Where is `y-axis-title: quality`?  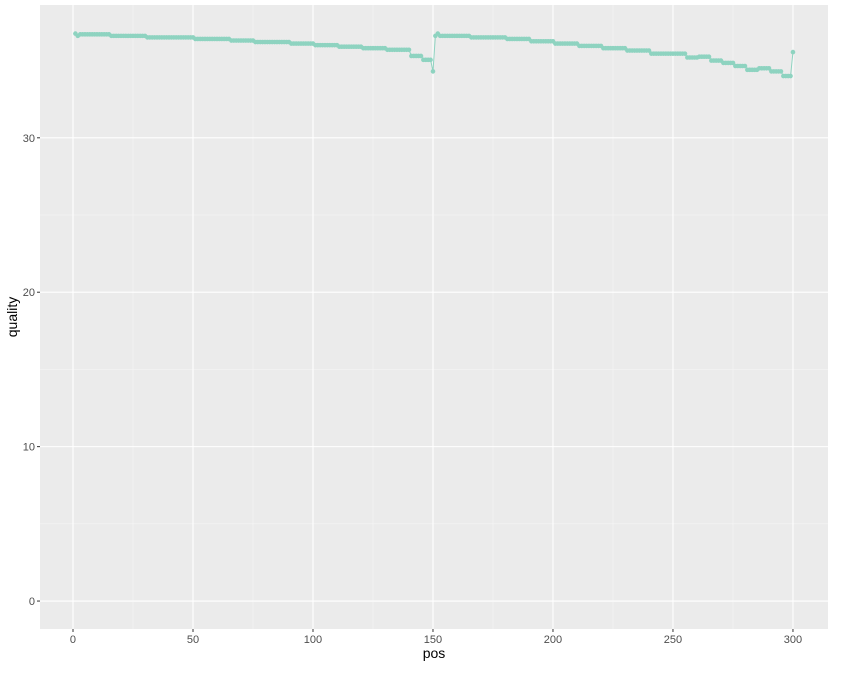 y-axis-title: quality is located at coordinates (12, 317).